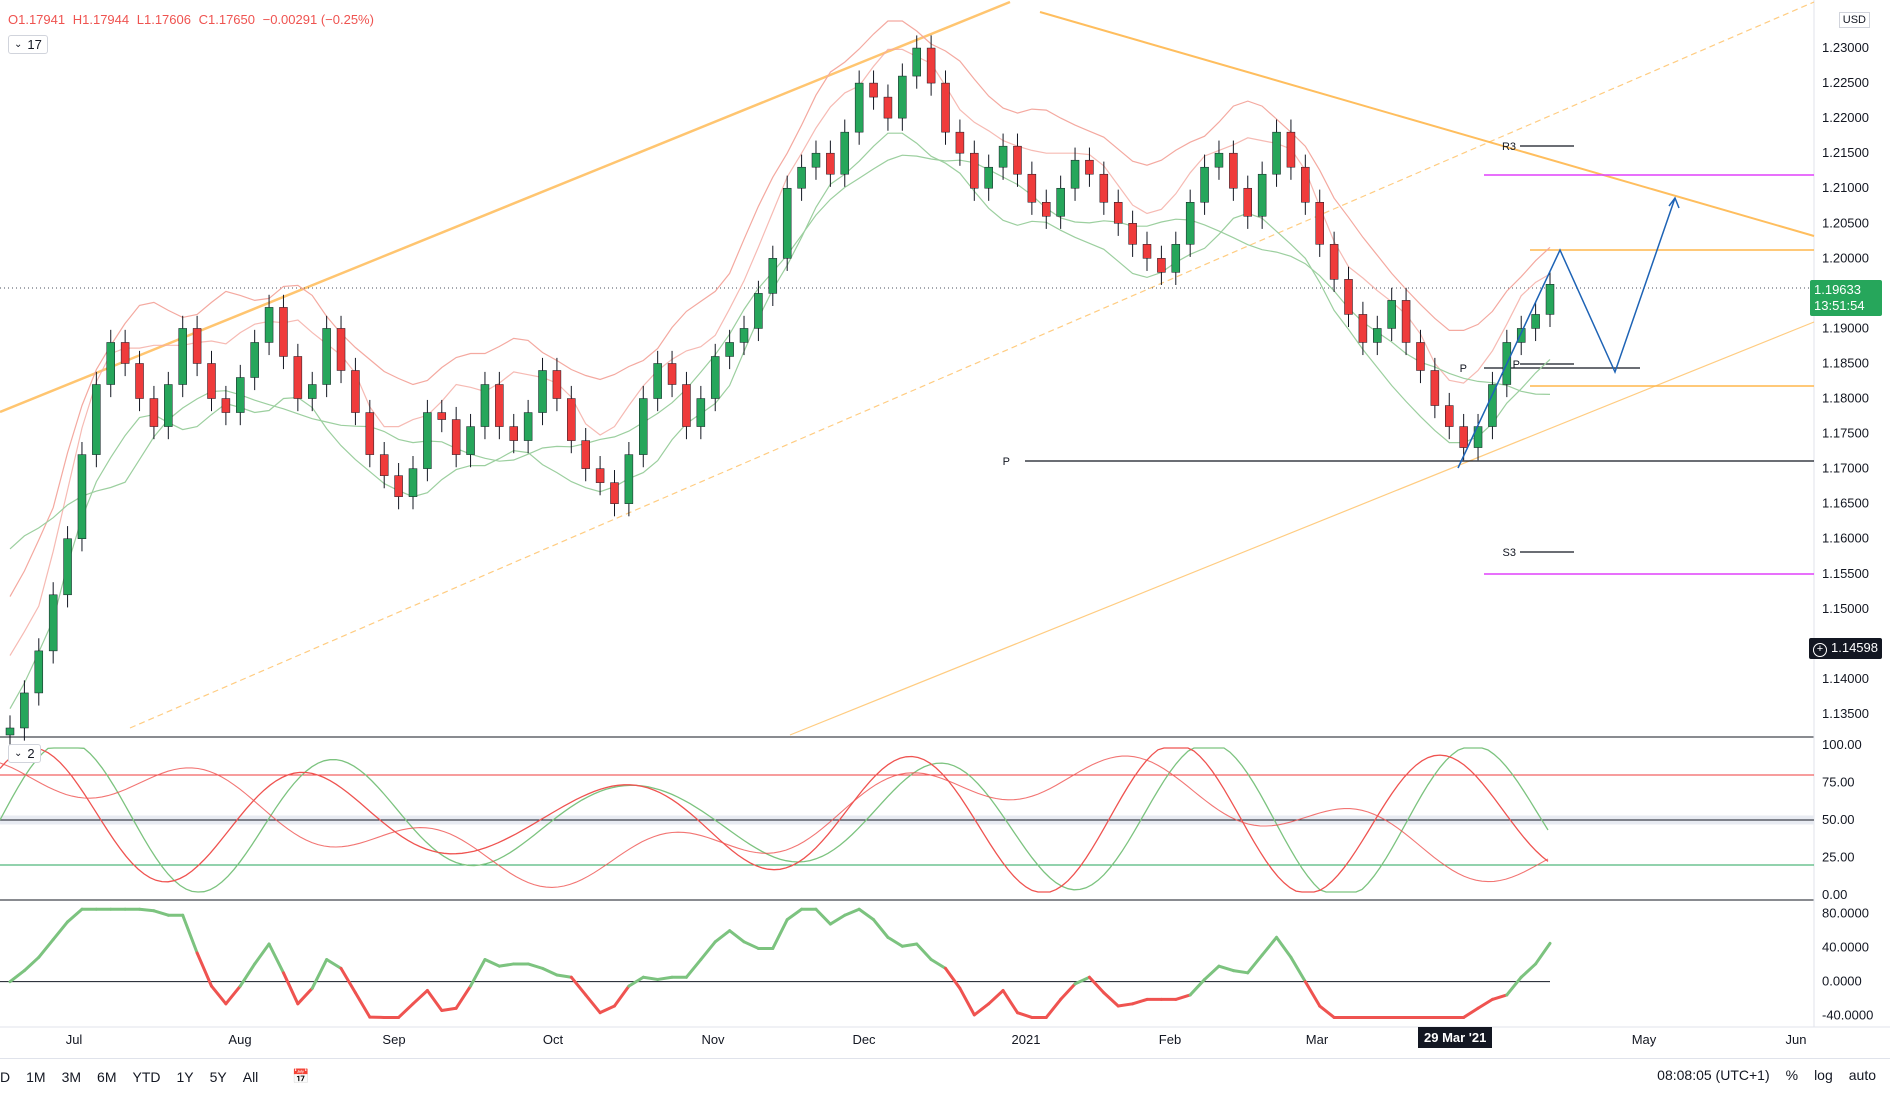 This screenshot has width=1890, height=1094. I want to click on momentum-tick-label: 80.0000, so click(1845, 913).